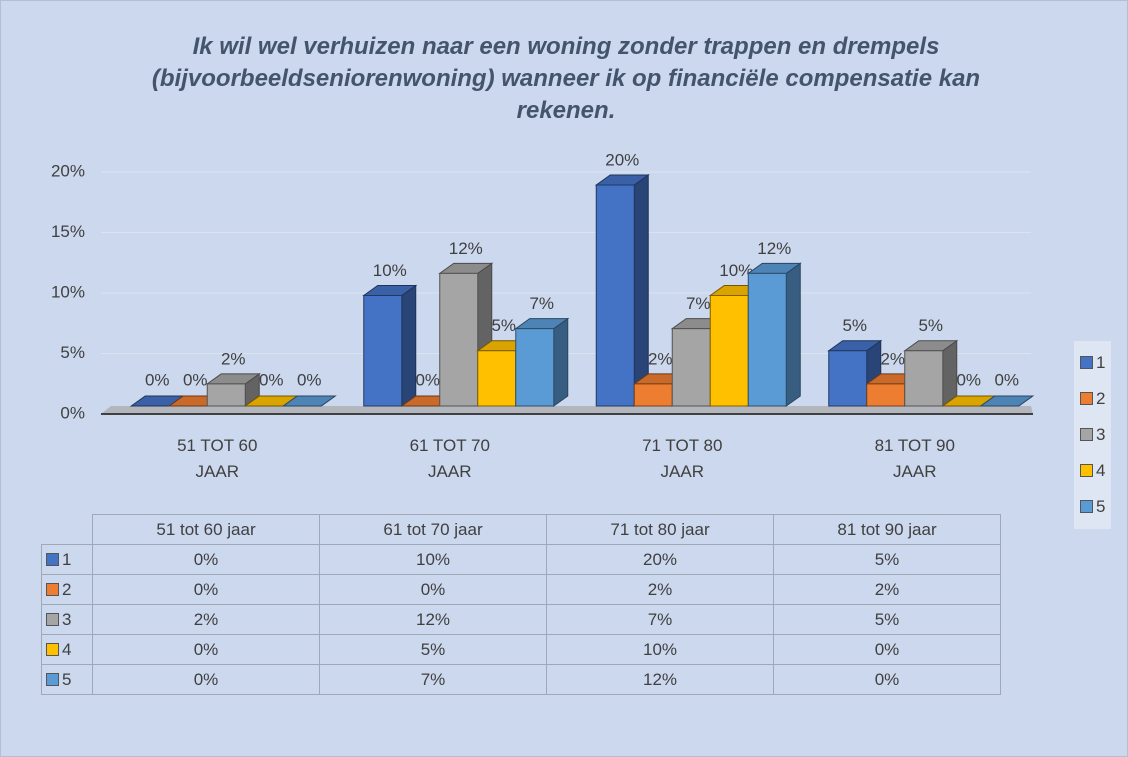  Describe the element at coordinates (660, 529) in the screenshot. I see `table-header: 71 tot 80 jaar` at that location.